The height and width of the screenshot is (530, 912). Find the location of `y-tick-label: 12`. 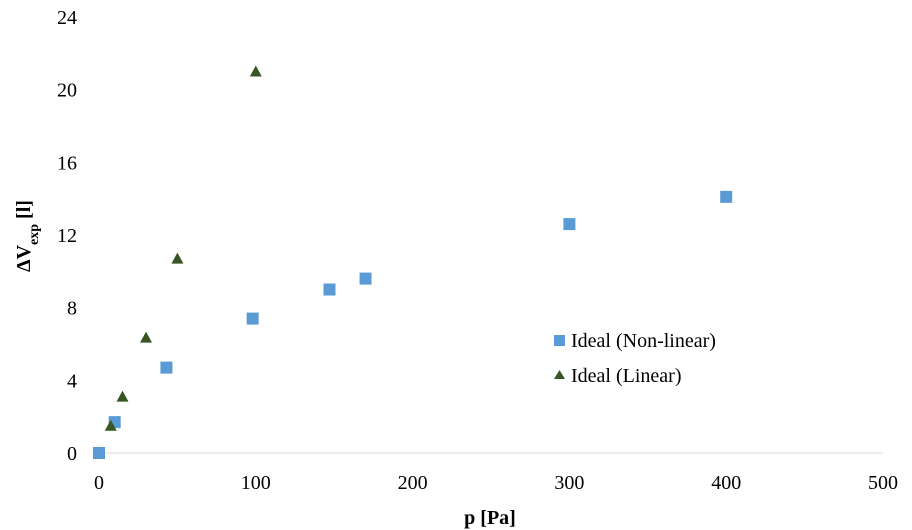

y-tick-label: 12 is located at coordinates (67, 236).